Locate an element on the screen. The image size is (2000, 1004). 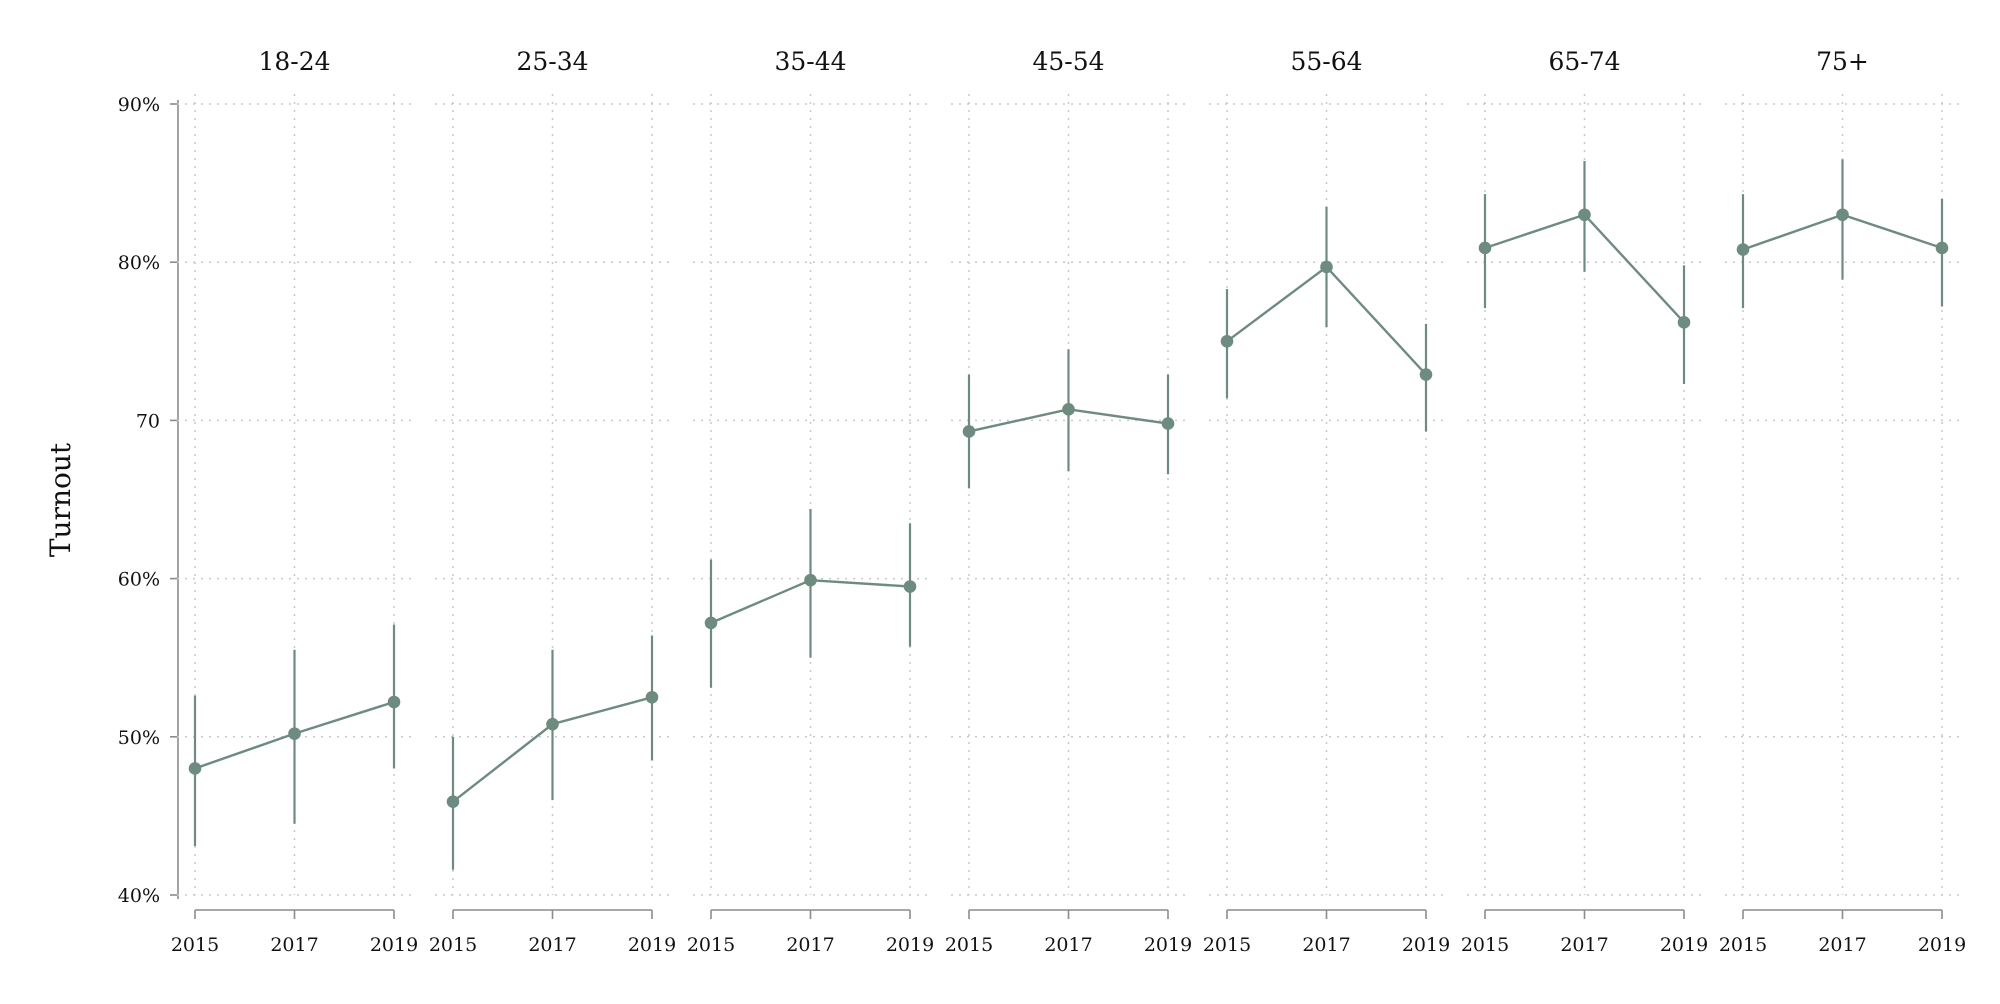
y-tick-label: 60% is located at coordinates (139, 580).